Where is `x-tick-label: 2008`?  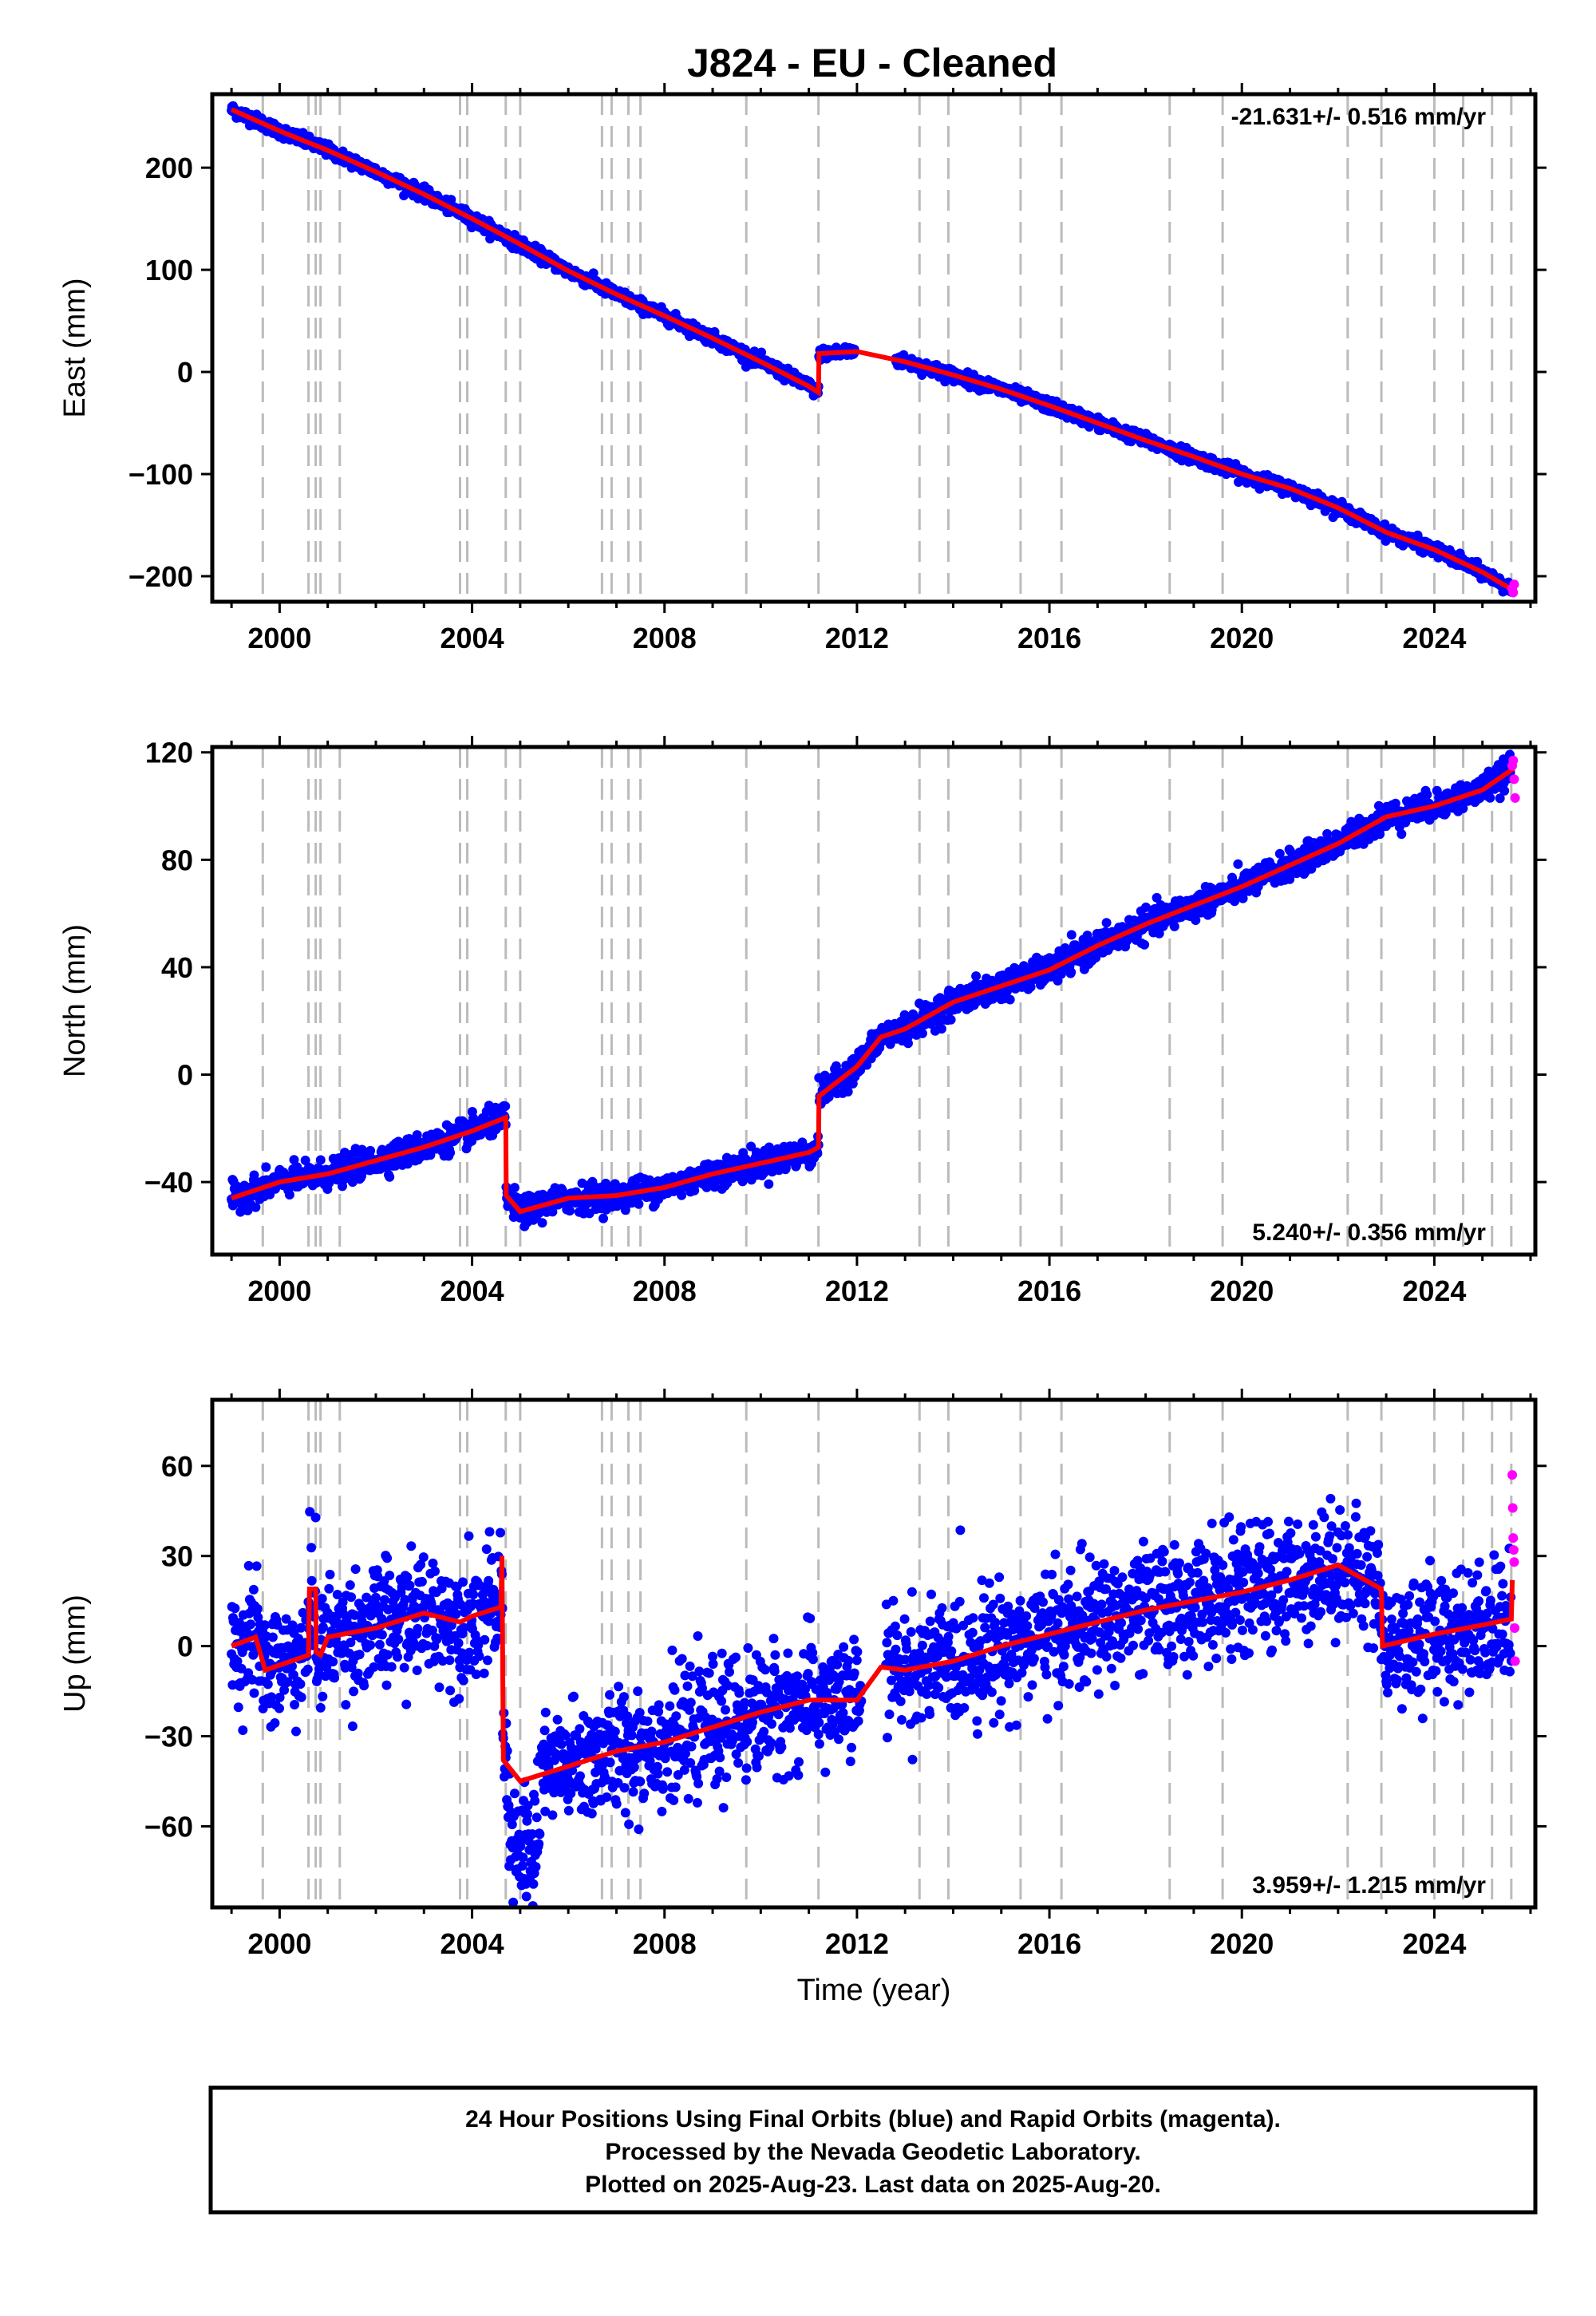
x-tick-label: 2008 is located at coordinates (665, 638).